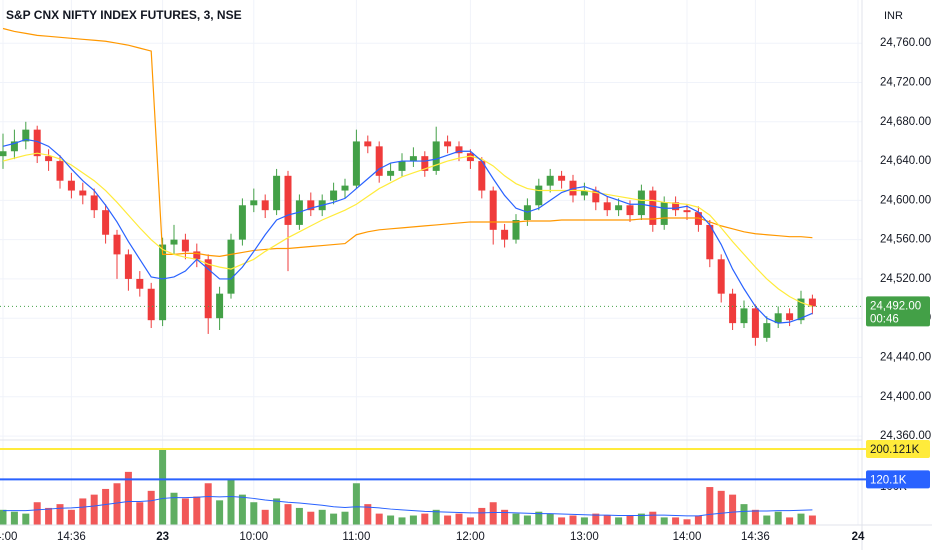 The image size is (932, 550). What do you see at coordinates (162, 537) in the screenshot?
I see `x-tick-label: 23` at bounding box center [162, 537].